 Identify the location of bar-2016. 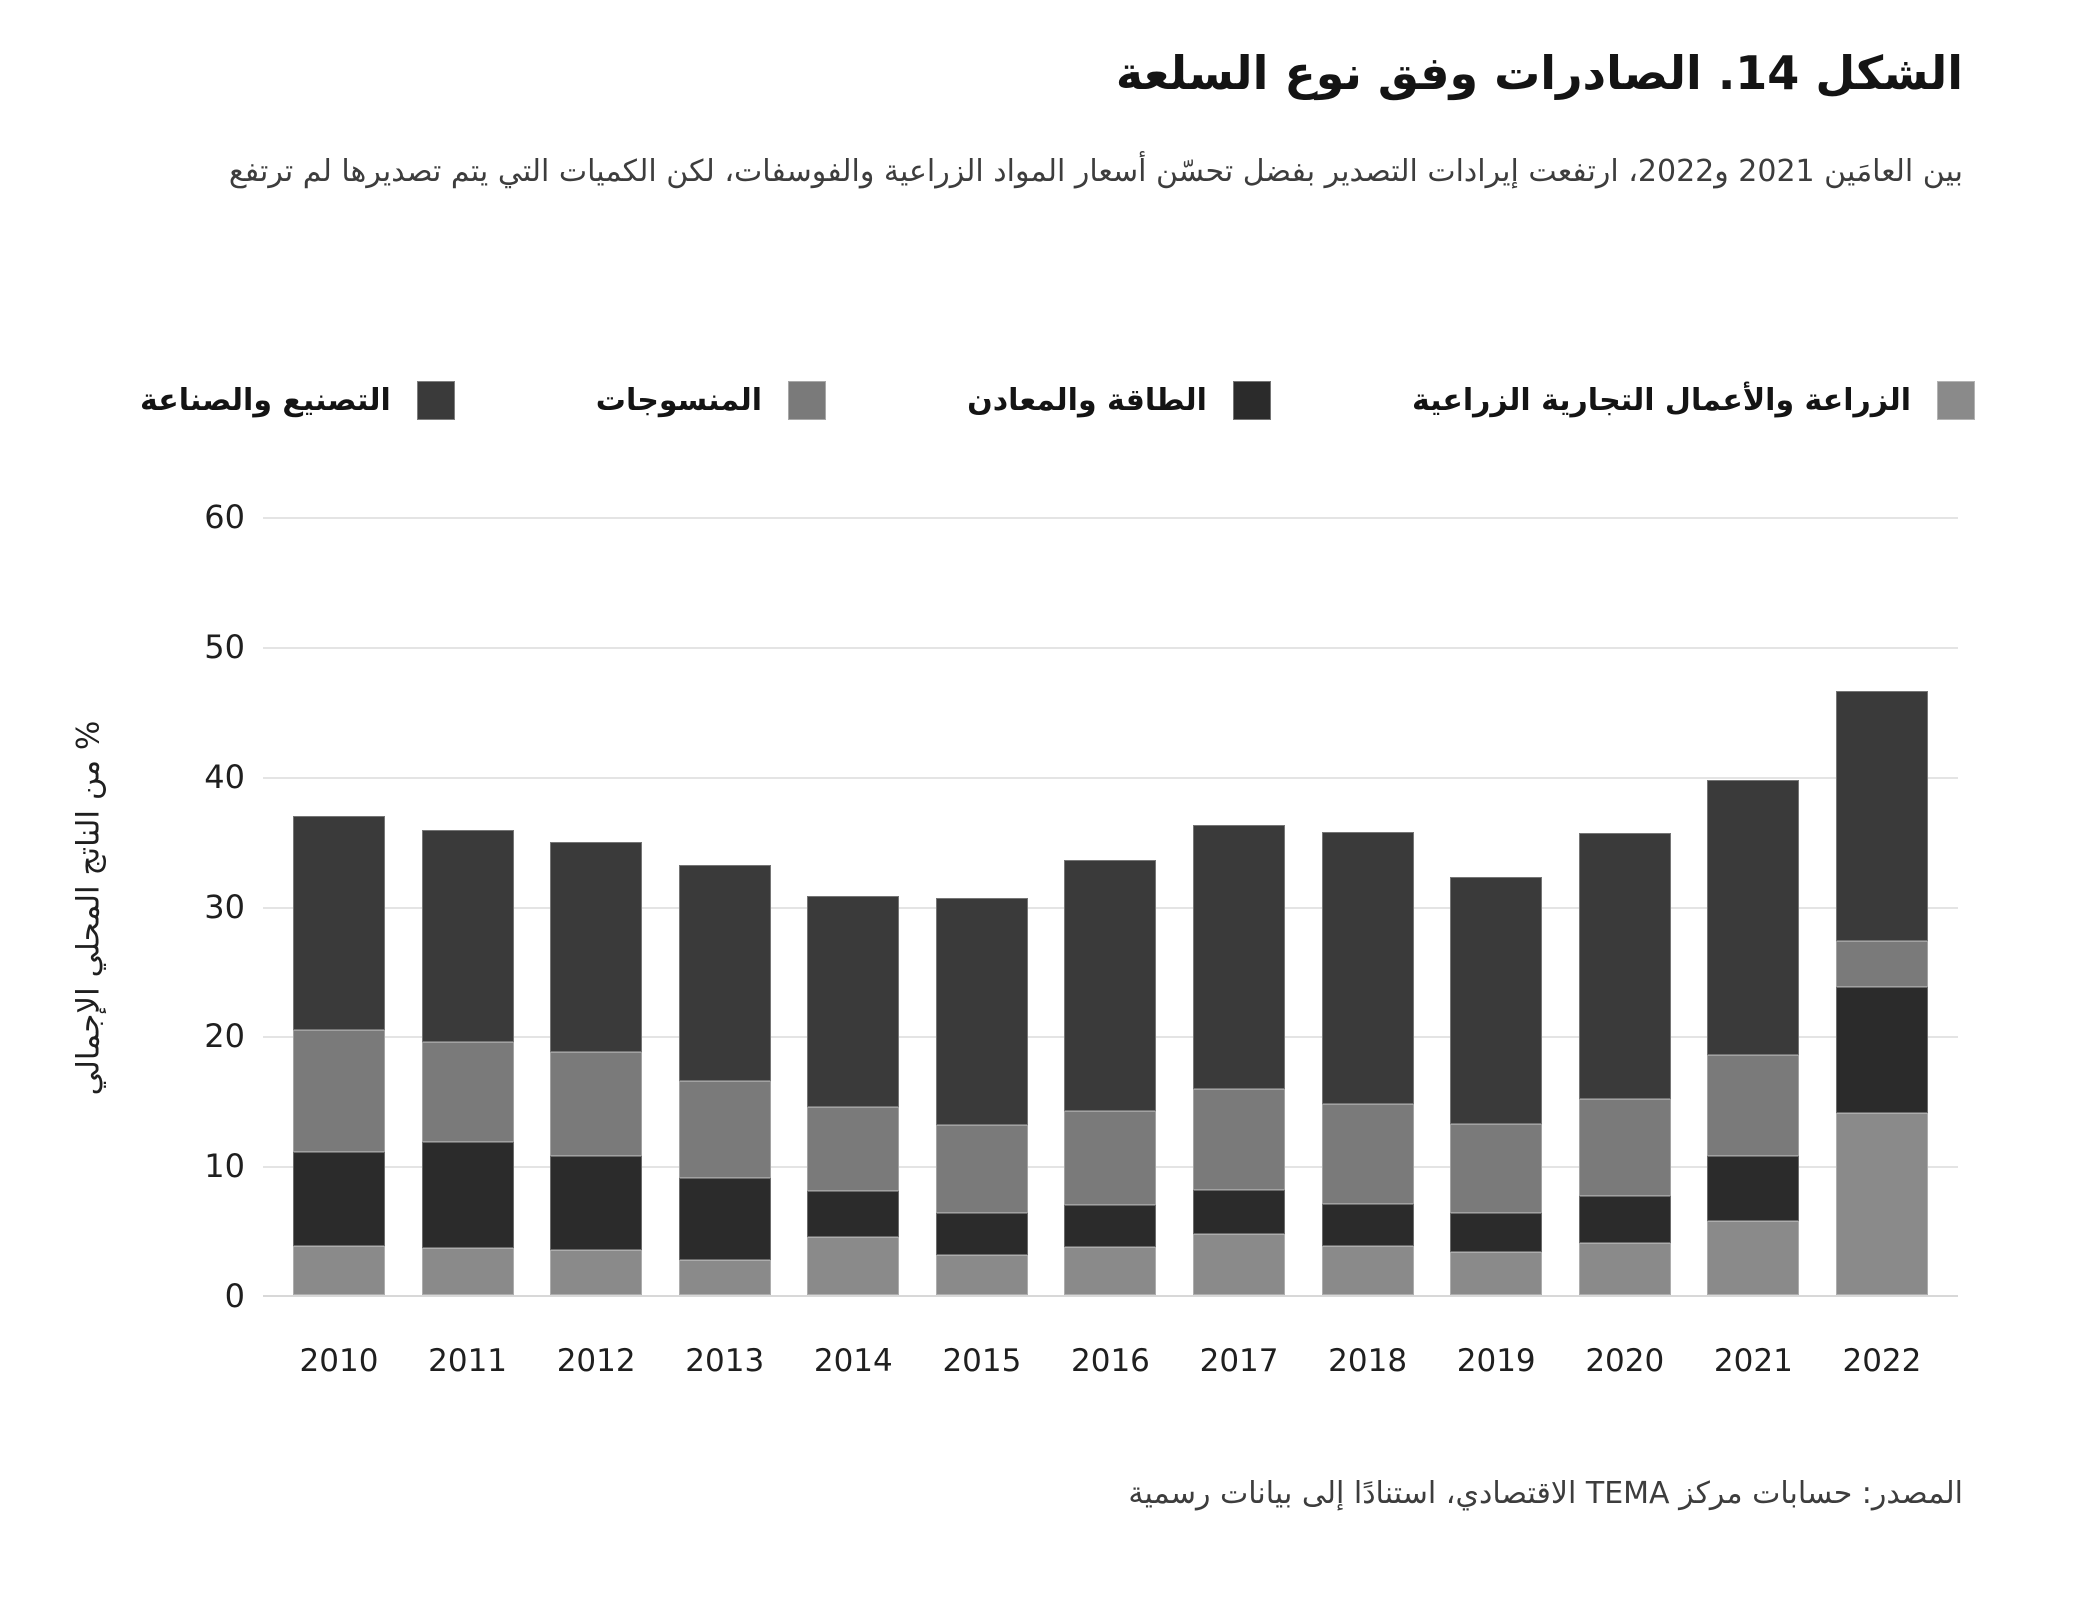
(1110, 1077).